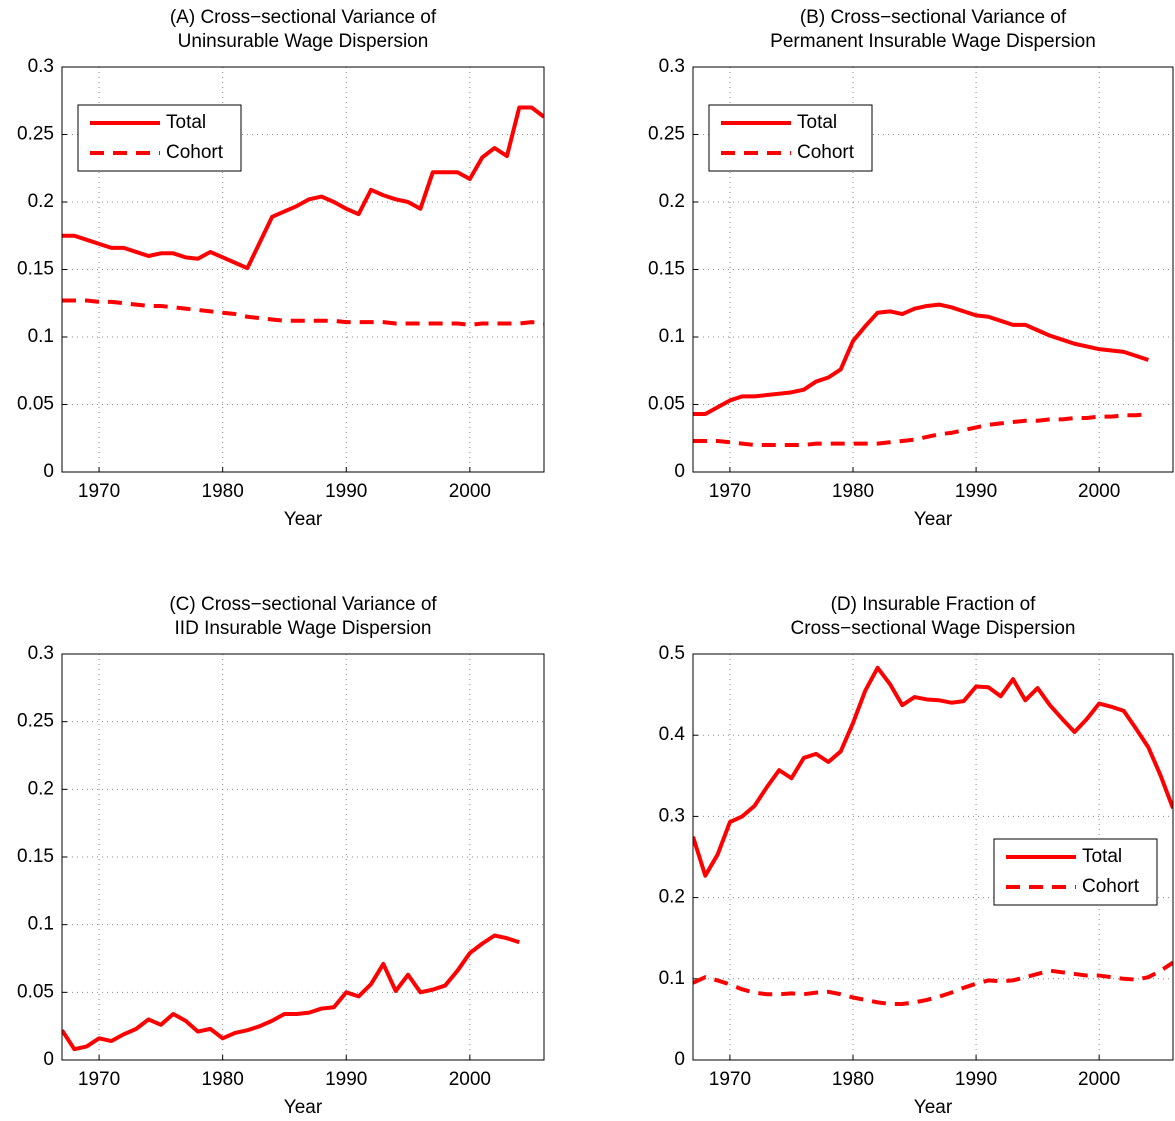 This screenshot has height=1121, width=1175. What do you see at coordinates (303, 41) in the screenshot?
I see `chart-title: Uninsurable Wage Dispersion` at bounding box center [303, 41].